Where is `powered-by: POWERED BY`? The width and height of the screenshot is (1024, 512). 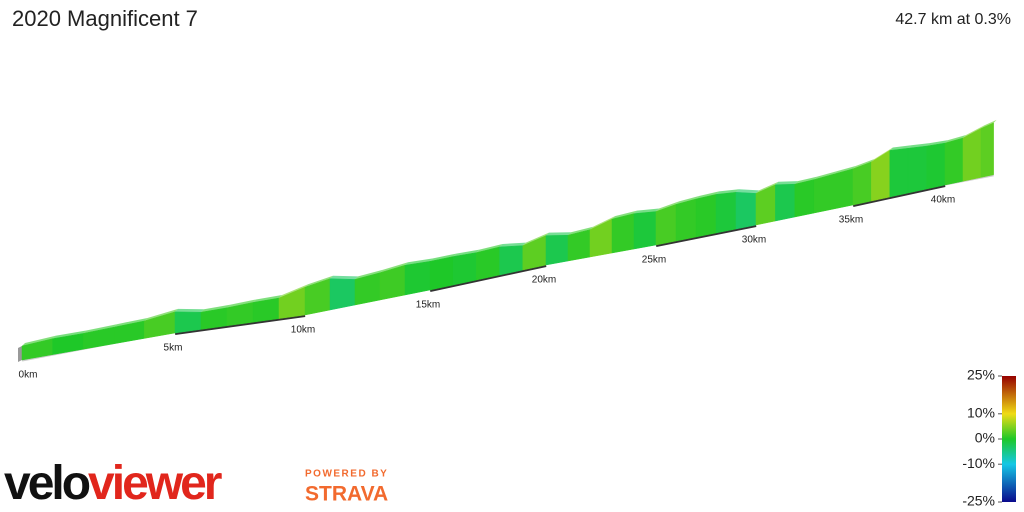 powered-by: POWERED BY is located at coordinates (346, 474).